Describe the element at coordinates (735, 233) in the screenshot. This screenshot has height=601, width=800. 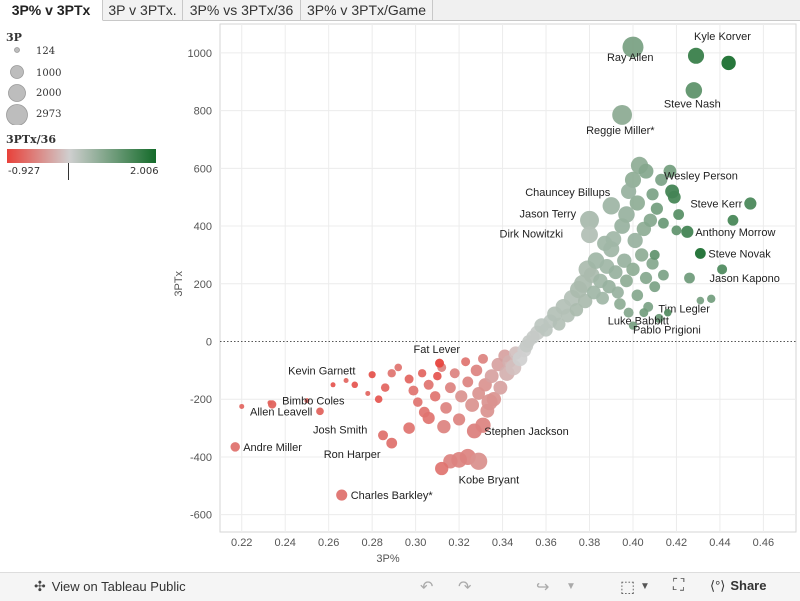
I see `point-label: Anthony Morrow` at that location.